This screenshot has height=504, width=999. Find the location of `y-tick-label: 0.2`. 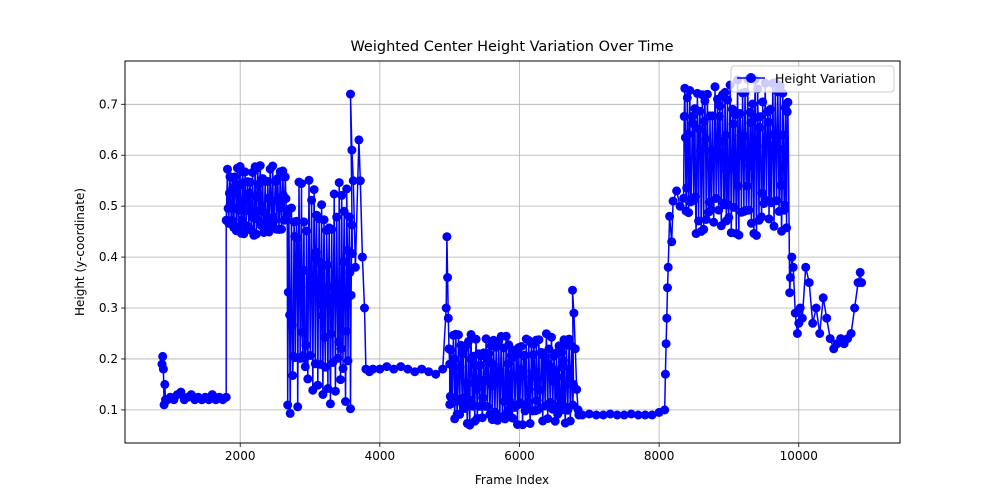

y-tick-label: 0.2 is located at coordinates (108, 359).